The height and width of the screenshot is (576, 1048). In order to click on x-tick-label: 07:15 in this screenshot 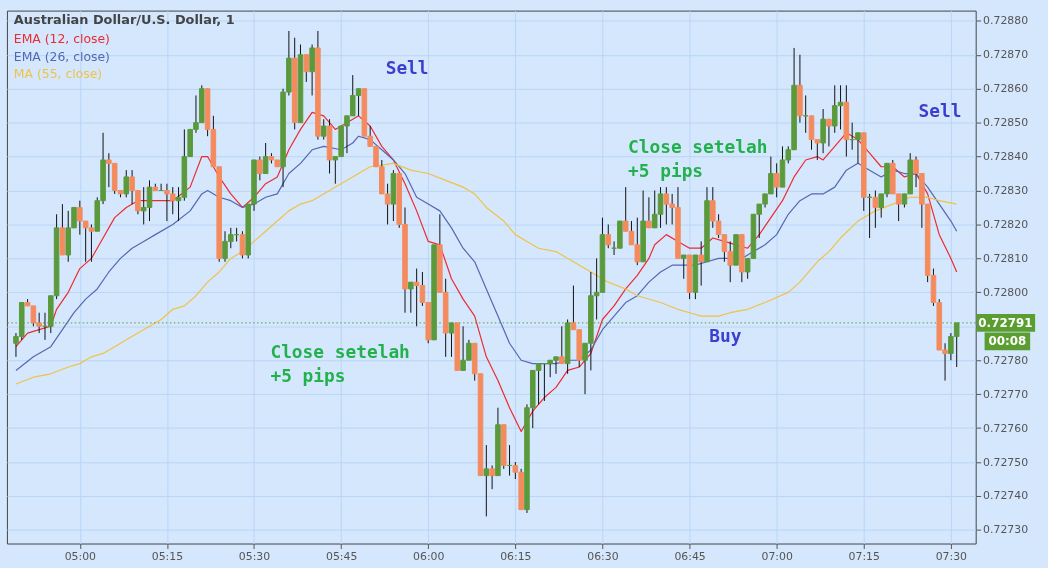, I will do `click(864, 556)`.